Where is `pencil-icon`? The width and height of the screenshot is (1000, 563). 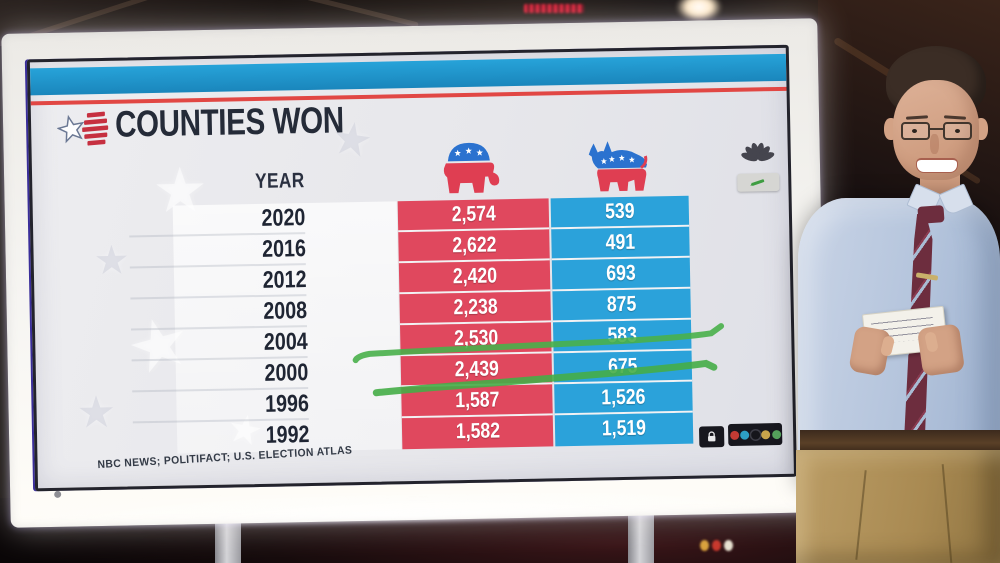
pencil-icon is located at coordinates (757, 183).